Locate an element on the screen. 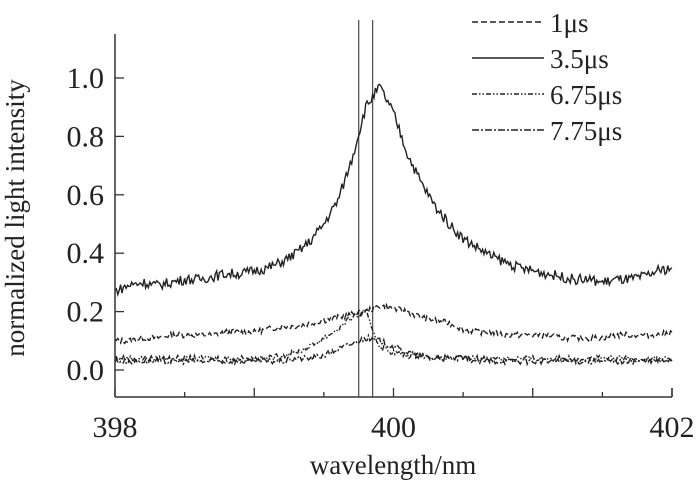 This screenshot has height=483, width=700. legend-label: 6.75μs is located at coordinates (586, 95).